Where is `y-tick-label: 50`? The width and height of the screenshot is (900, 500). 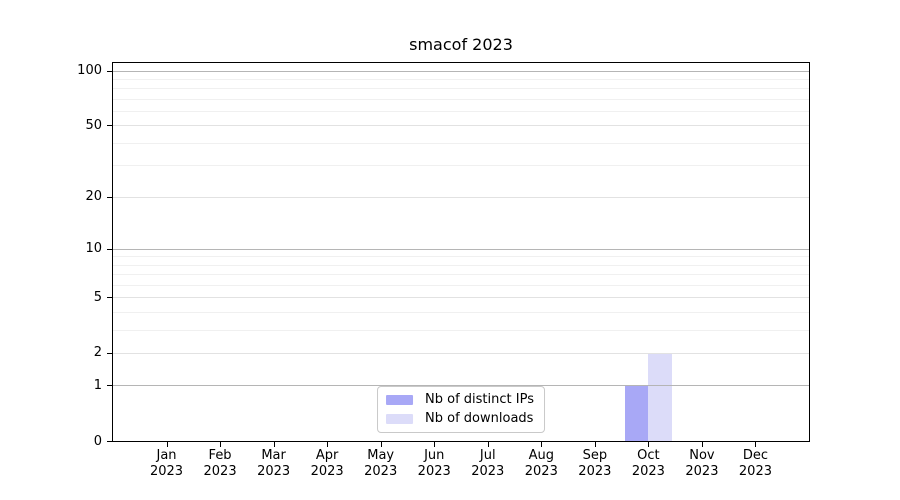 y-tick-label: 50 is located at coordinates (93, 125).